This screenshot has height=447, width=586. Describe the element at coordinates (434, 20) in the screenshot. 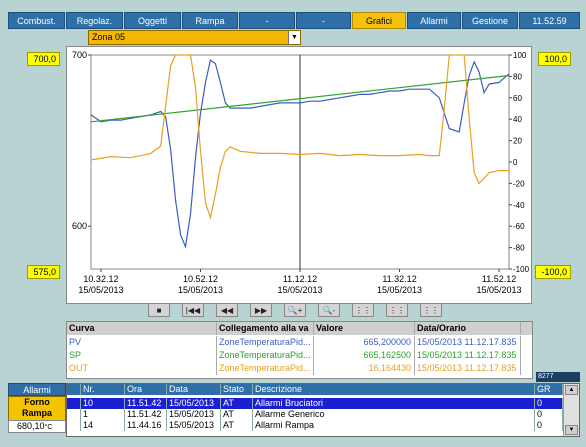

I see `tab-allarmi: Allarmi` at that location.